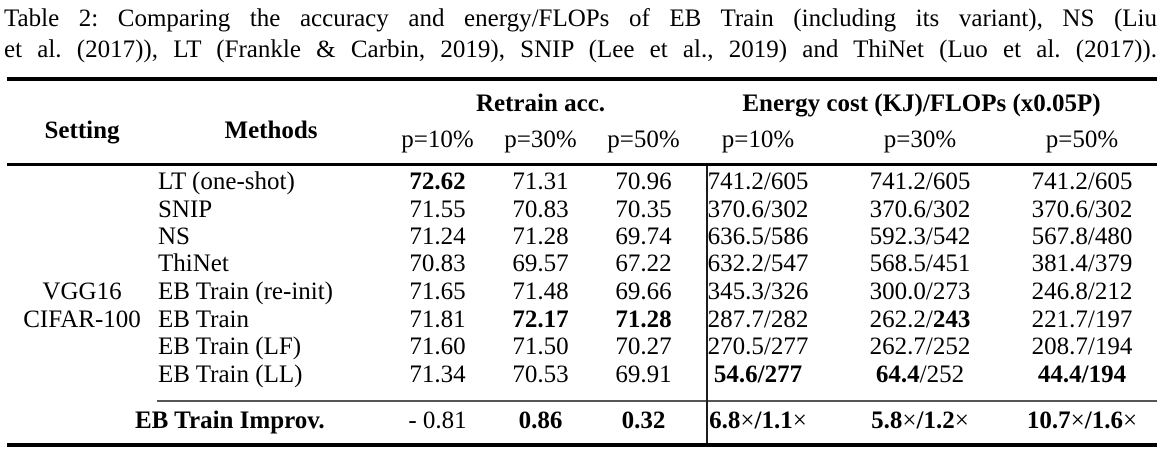  I want to click on value: 208.7/194, so click(1082, 346).